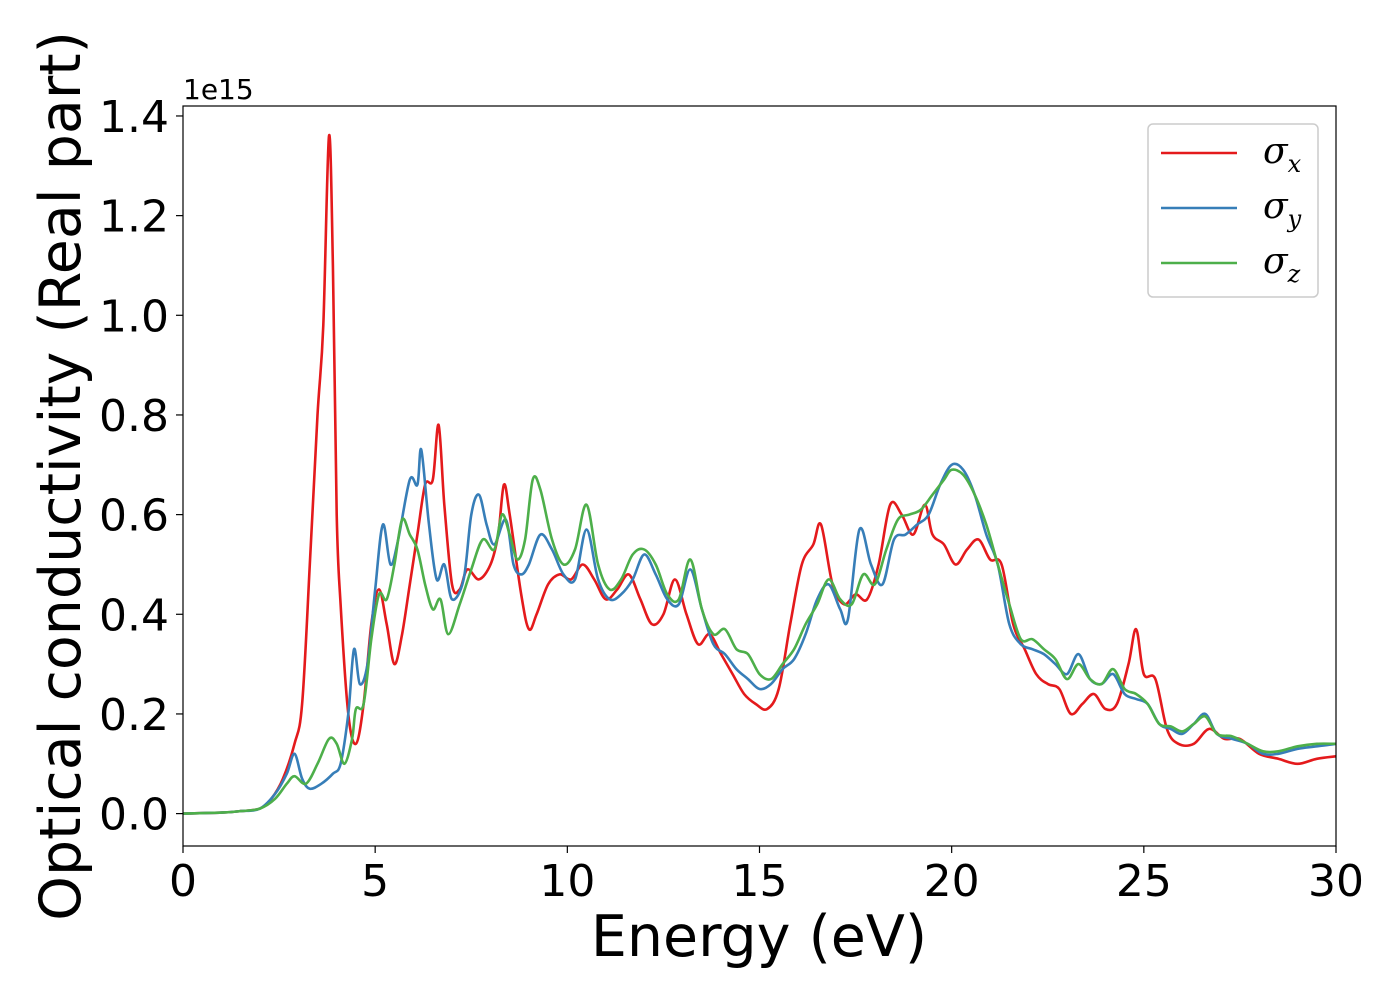  I want to click on y-tick-label: 0.2, so click(134, 715).